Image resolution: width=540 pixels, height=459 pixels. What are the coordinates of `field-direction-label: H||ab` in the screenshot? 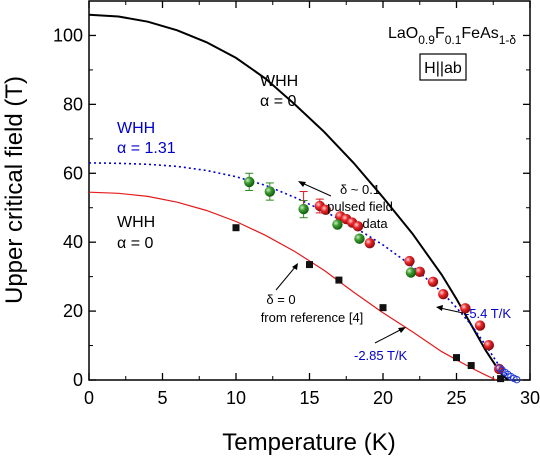 It's located at (443, 68).